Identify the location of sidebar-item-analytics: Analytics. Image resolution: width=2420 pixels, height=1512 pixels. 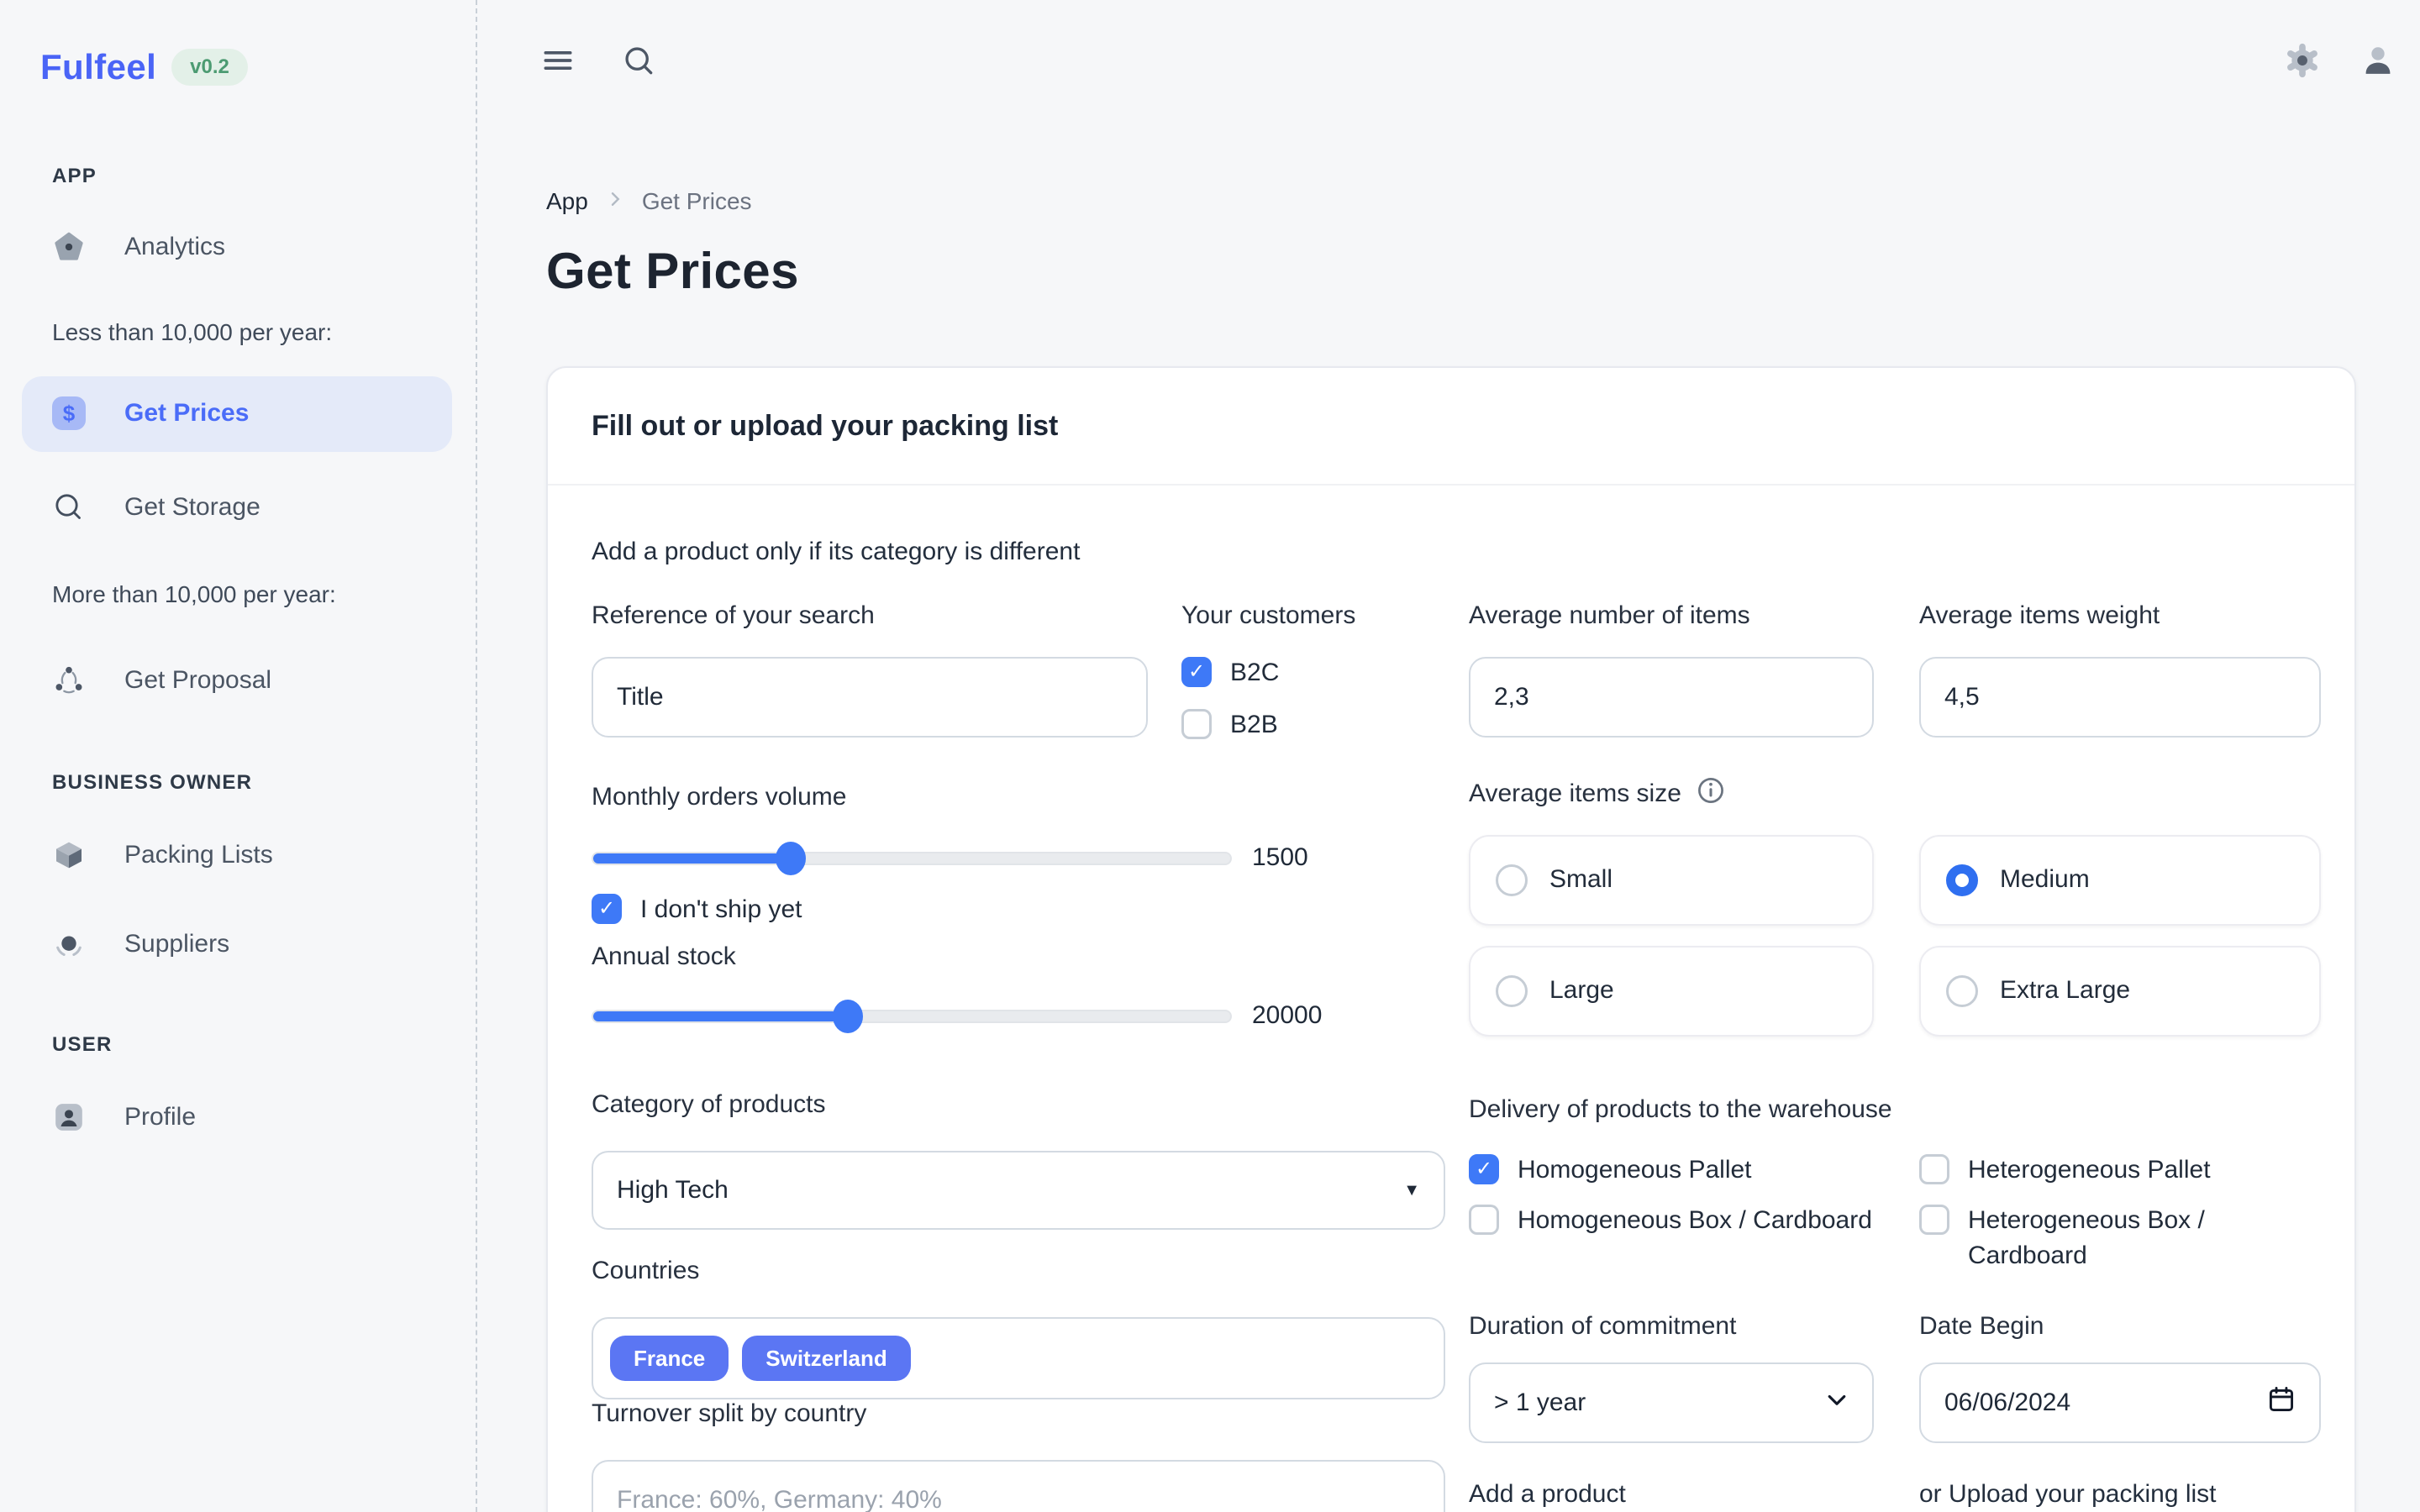
(138, 247).